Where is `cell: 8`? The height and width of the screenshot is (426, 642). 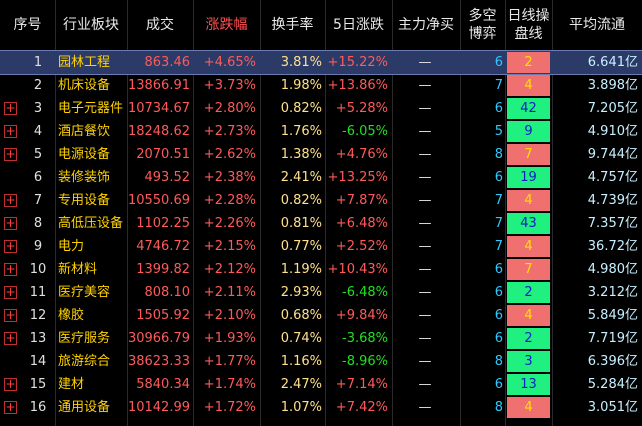 cell: 8 is located at coordinates (498, 154).